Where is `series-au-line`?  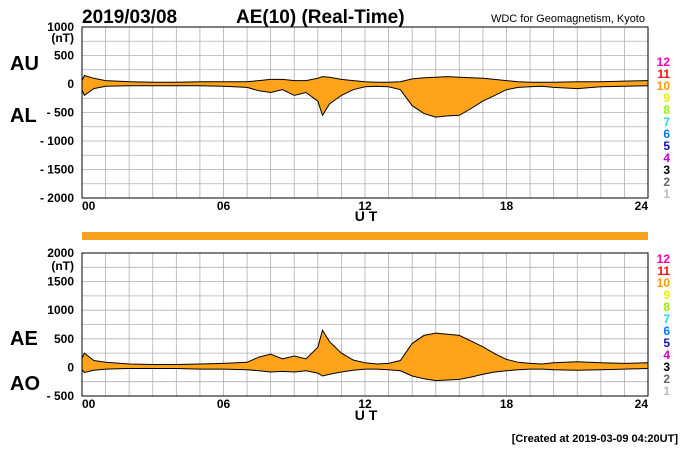
series-au-line is located at coordinates (365, 78).